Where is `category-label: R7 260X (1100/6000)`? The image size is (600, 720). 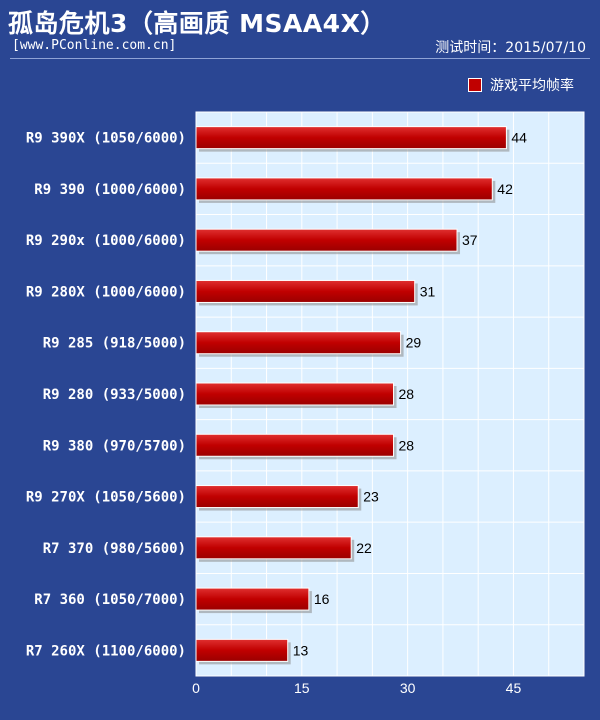
category-label: R7 260X (1100/6000) is located at coordinates (106, 651).